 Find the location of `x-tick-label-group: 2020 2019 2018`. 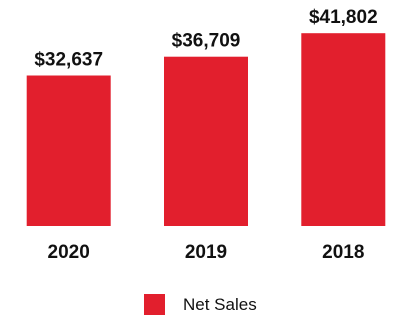

x-tick-label-group: 2020 2019 2018 is located at coordinates (206, 252).